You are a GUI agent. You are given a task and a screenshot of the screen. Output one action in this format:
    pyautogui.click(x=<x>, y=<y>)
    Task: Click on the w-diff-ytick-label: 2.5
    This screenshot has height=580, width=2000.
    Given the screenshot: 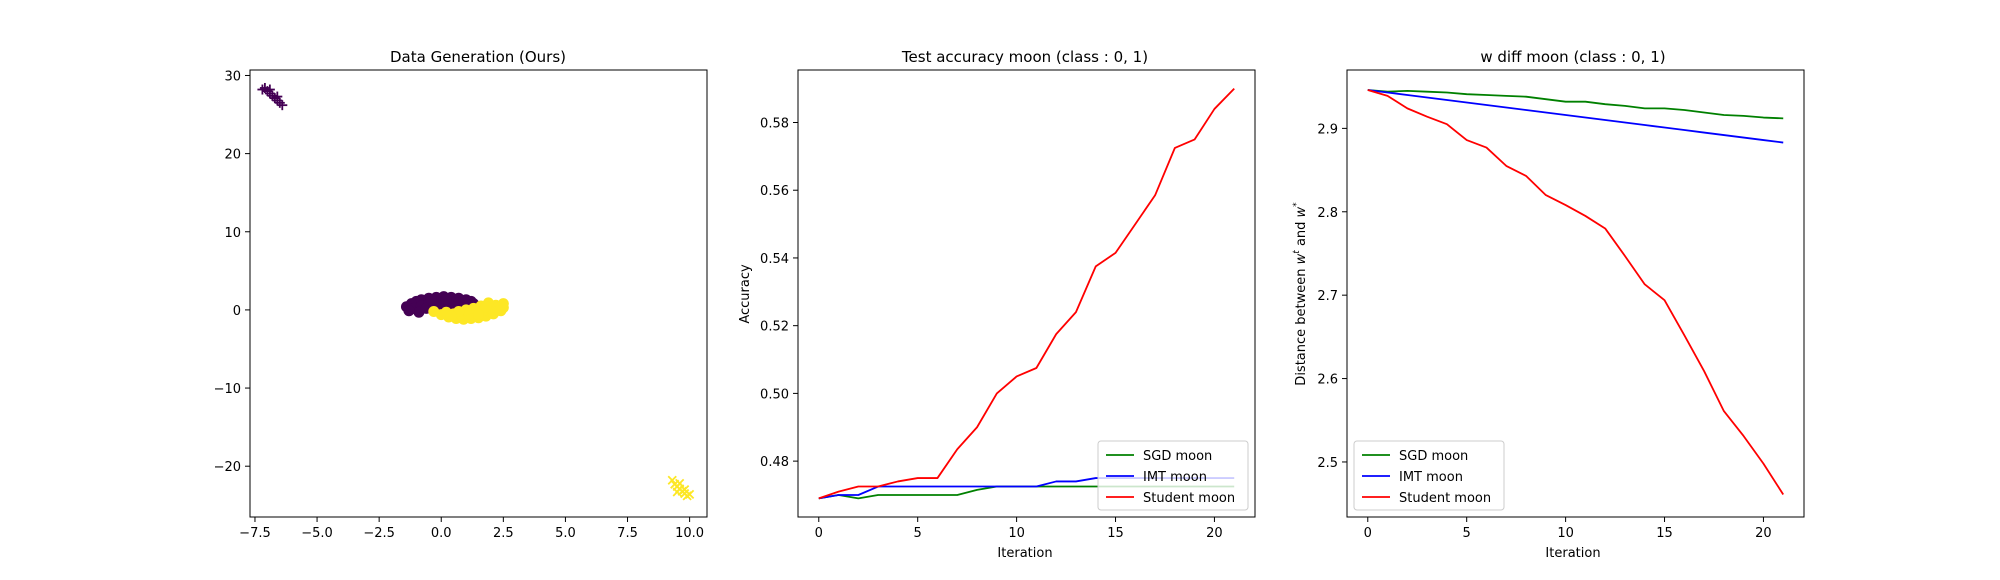 What is the action you would take?
    pyautogui.click(x=1327, y=463)
    